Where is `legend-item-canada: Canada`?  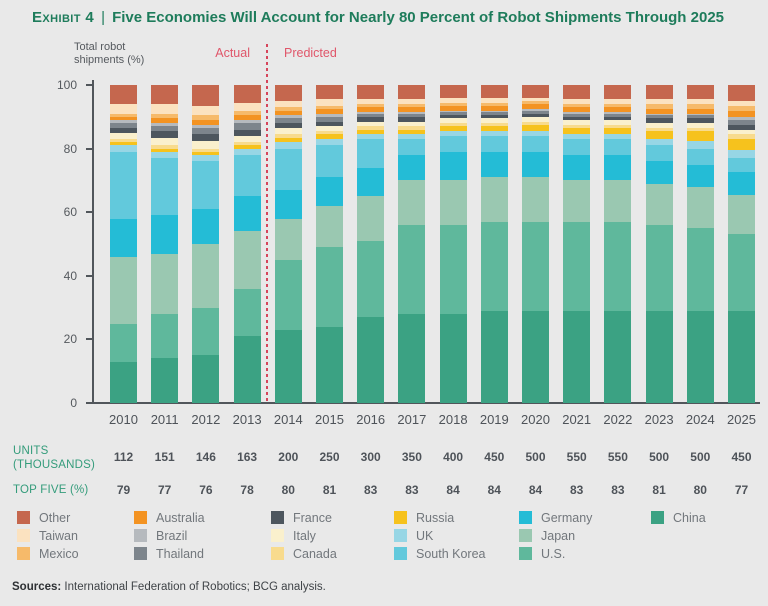
legend-item-canada: Canada is located at coordinates (304, 553).